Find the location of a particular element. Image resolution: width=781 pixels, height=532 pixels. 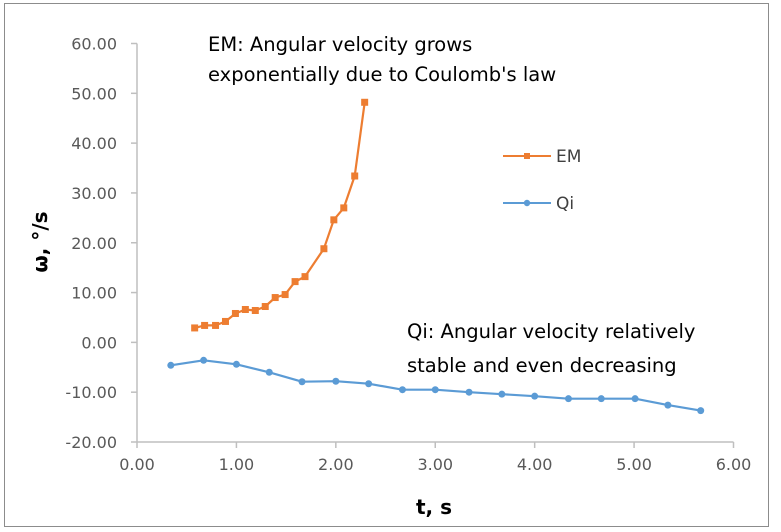

x-axis-title: t, s is located at coordinates (434, 507).